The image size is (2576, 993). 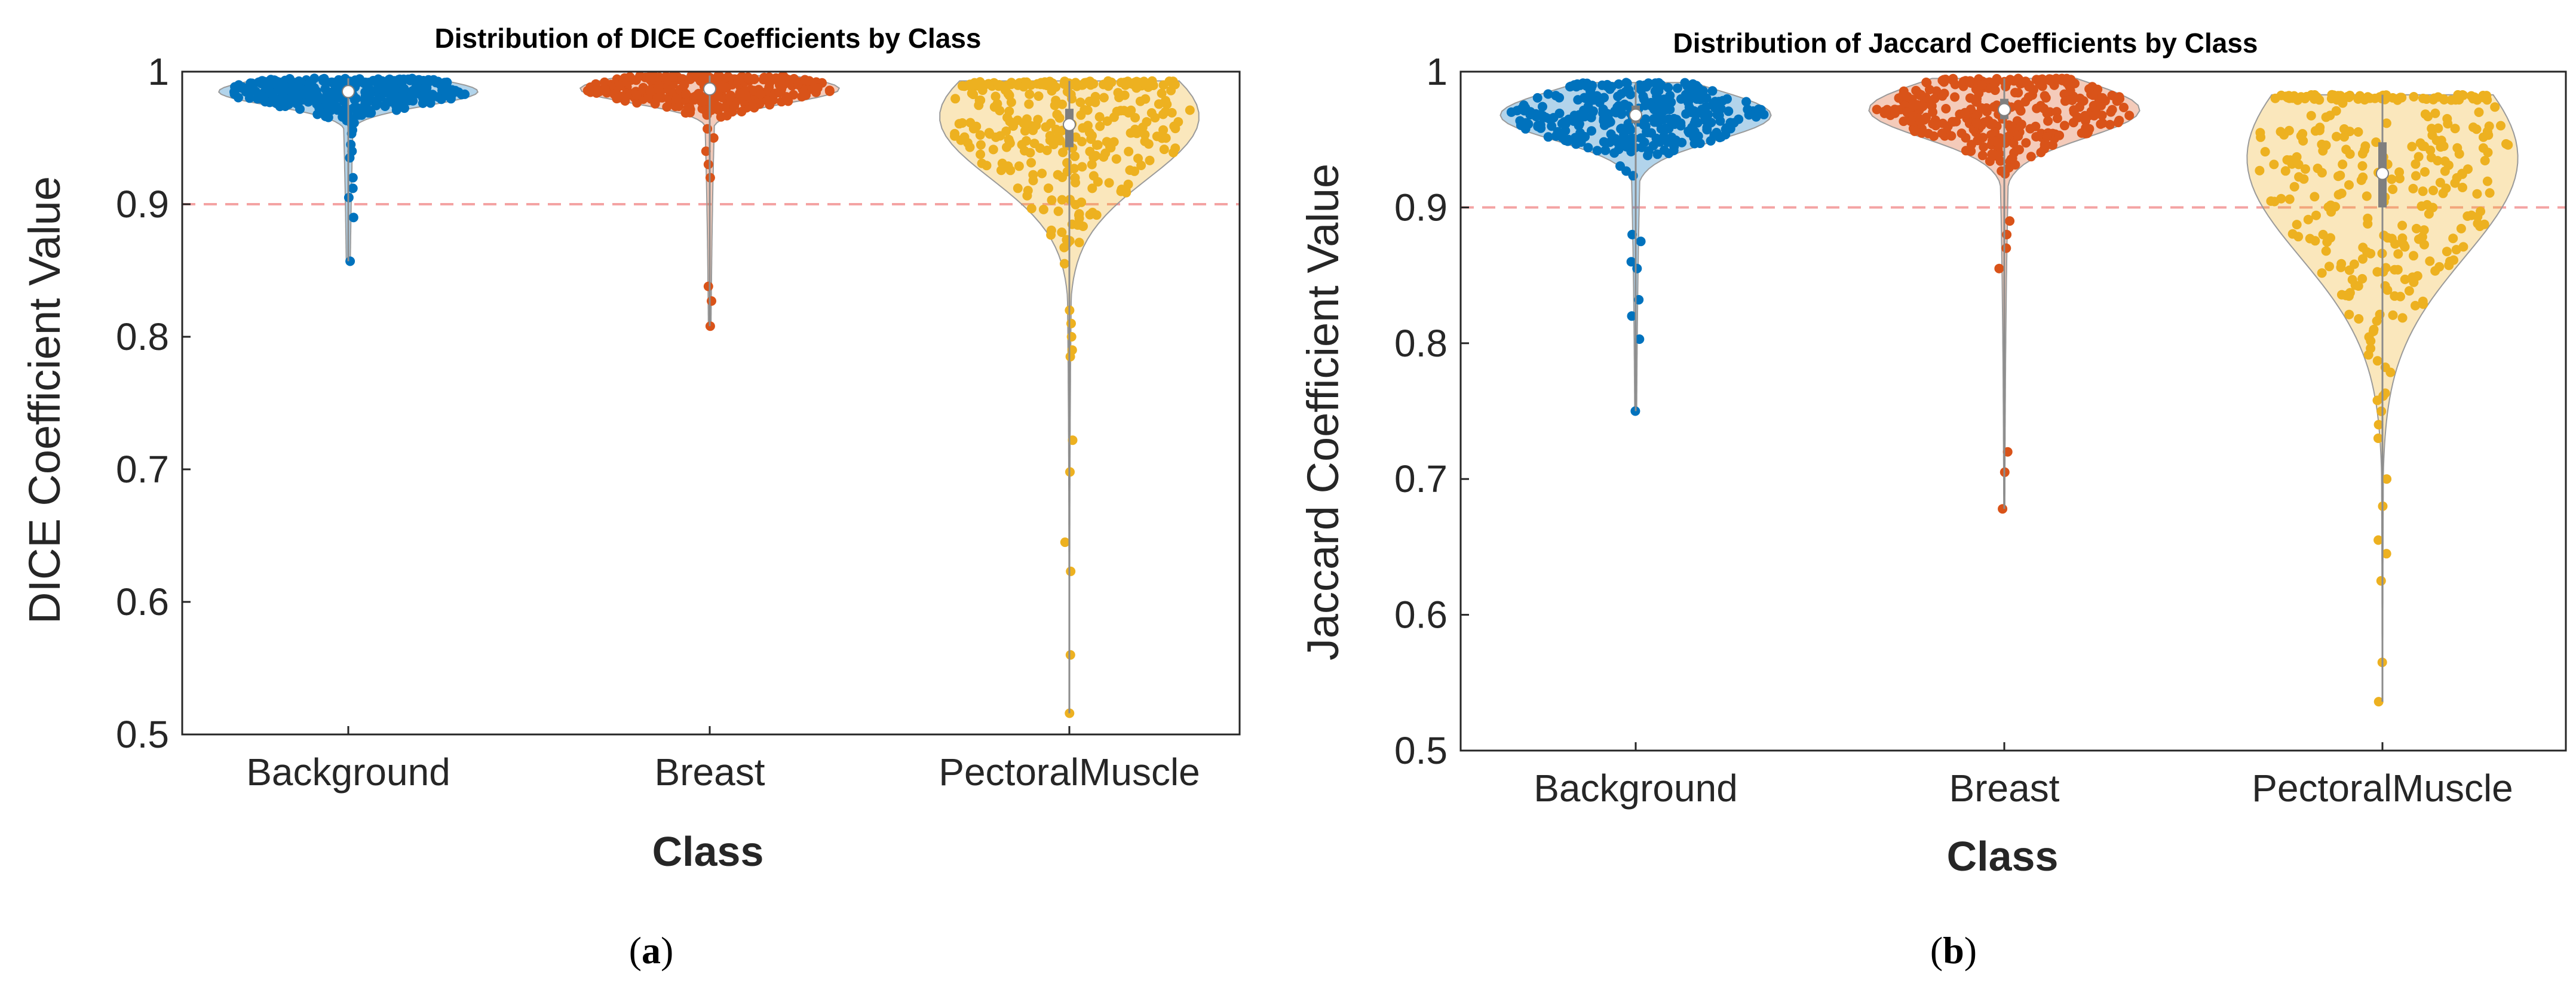 What do you see at coordinates (1636, 115) in the screenshot?
I see `median-marker-background` at bounding box center [1636, 115].